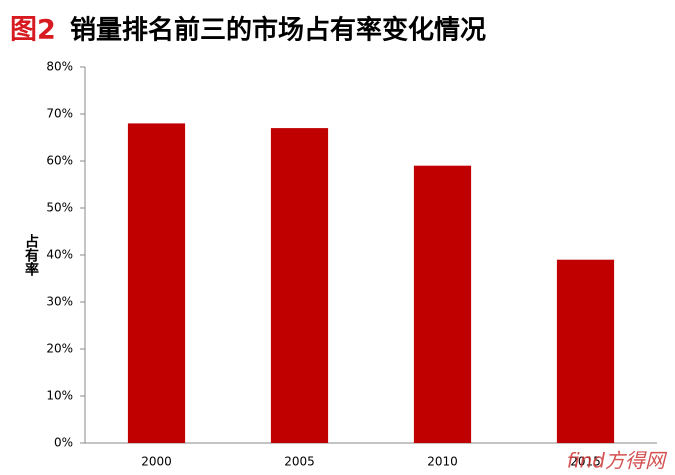 The width and height of the screenshot is (675, 475). I want to click on chart-title: 销量排名前三的市场占有率变化情况, so click(278, 30).